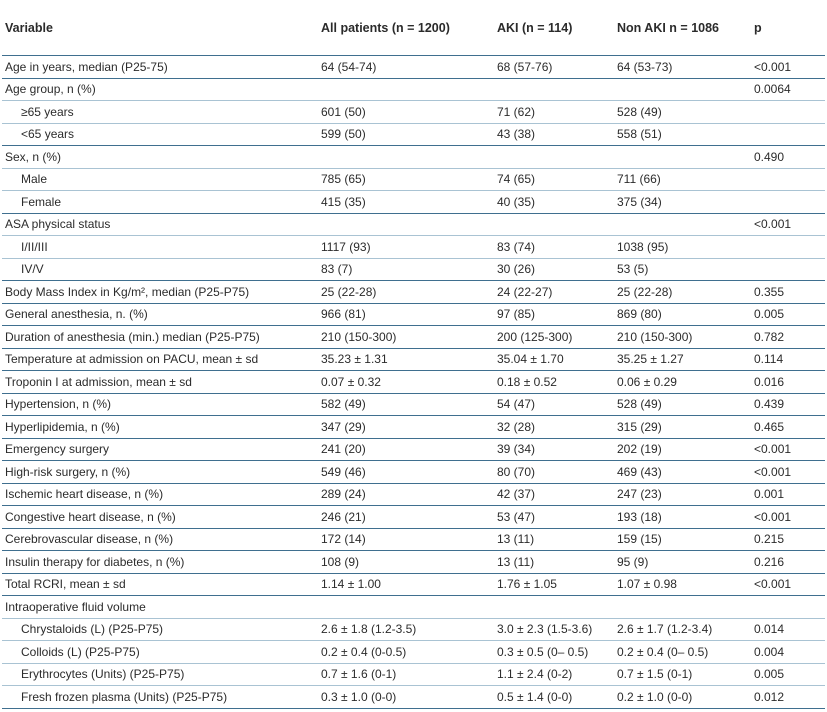 The width and height of the screenshot is (827, 712). I want to click on cell-variable: Insulin therapy for diabetes, n (%), so click(160, 562).